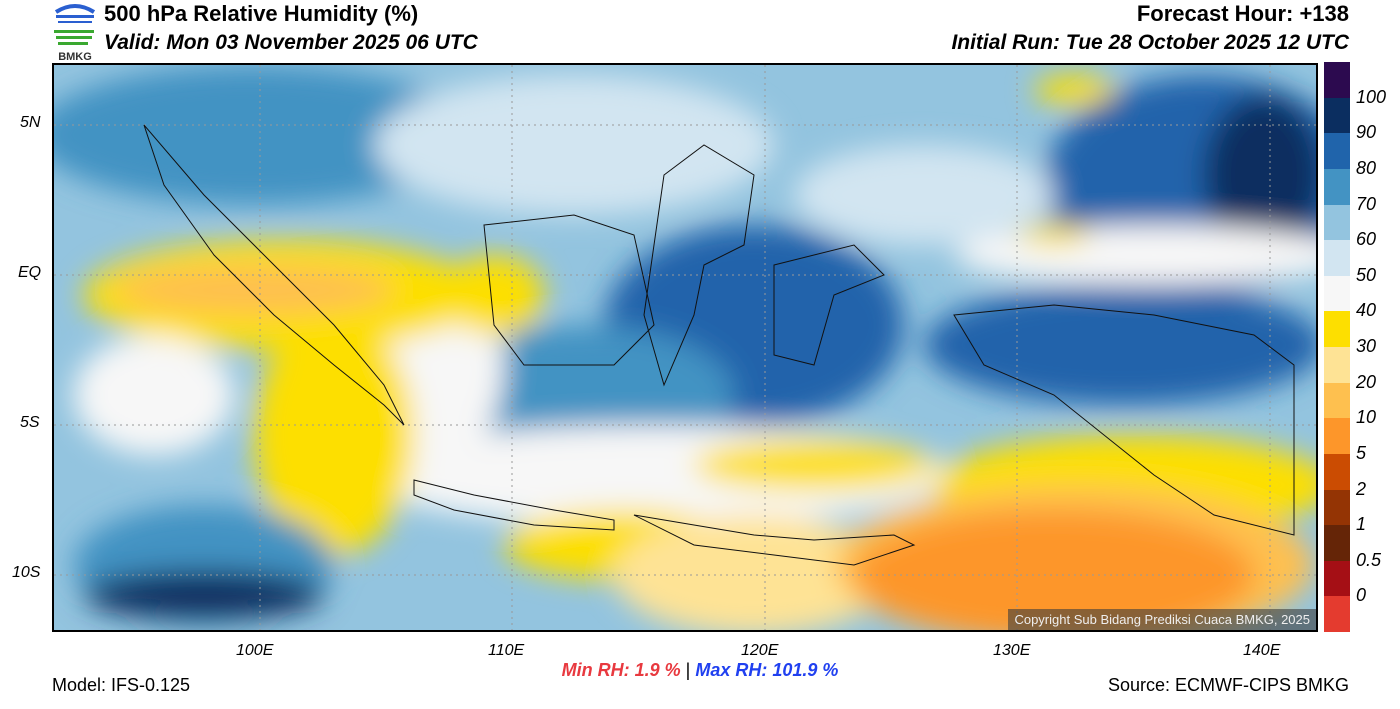 This screenshot has width=1400, height=709. Describe the element at coordinates (506, 650) in the screenshot. I see `lon-tick-110e: 110E` at that location.